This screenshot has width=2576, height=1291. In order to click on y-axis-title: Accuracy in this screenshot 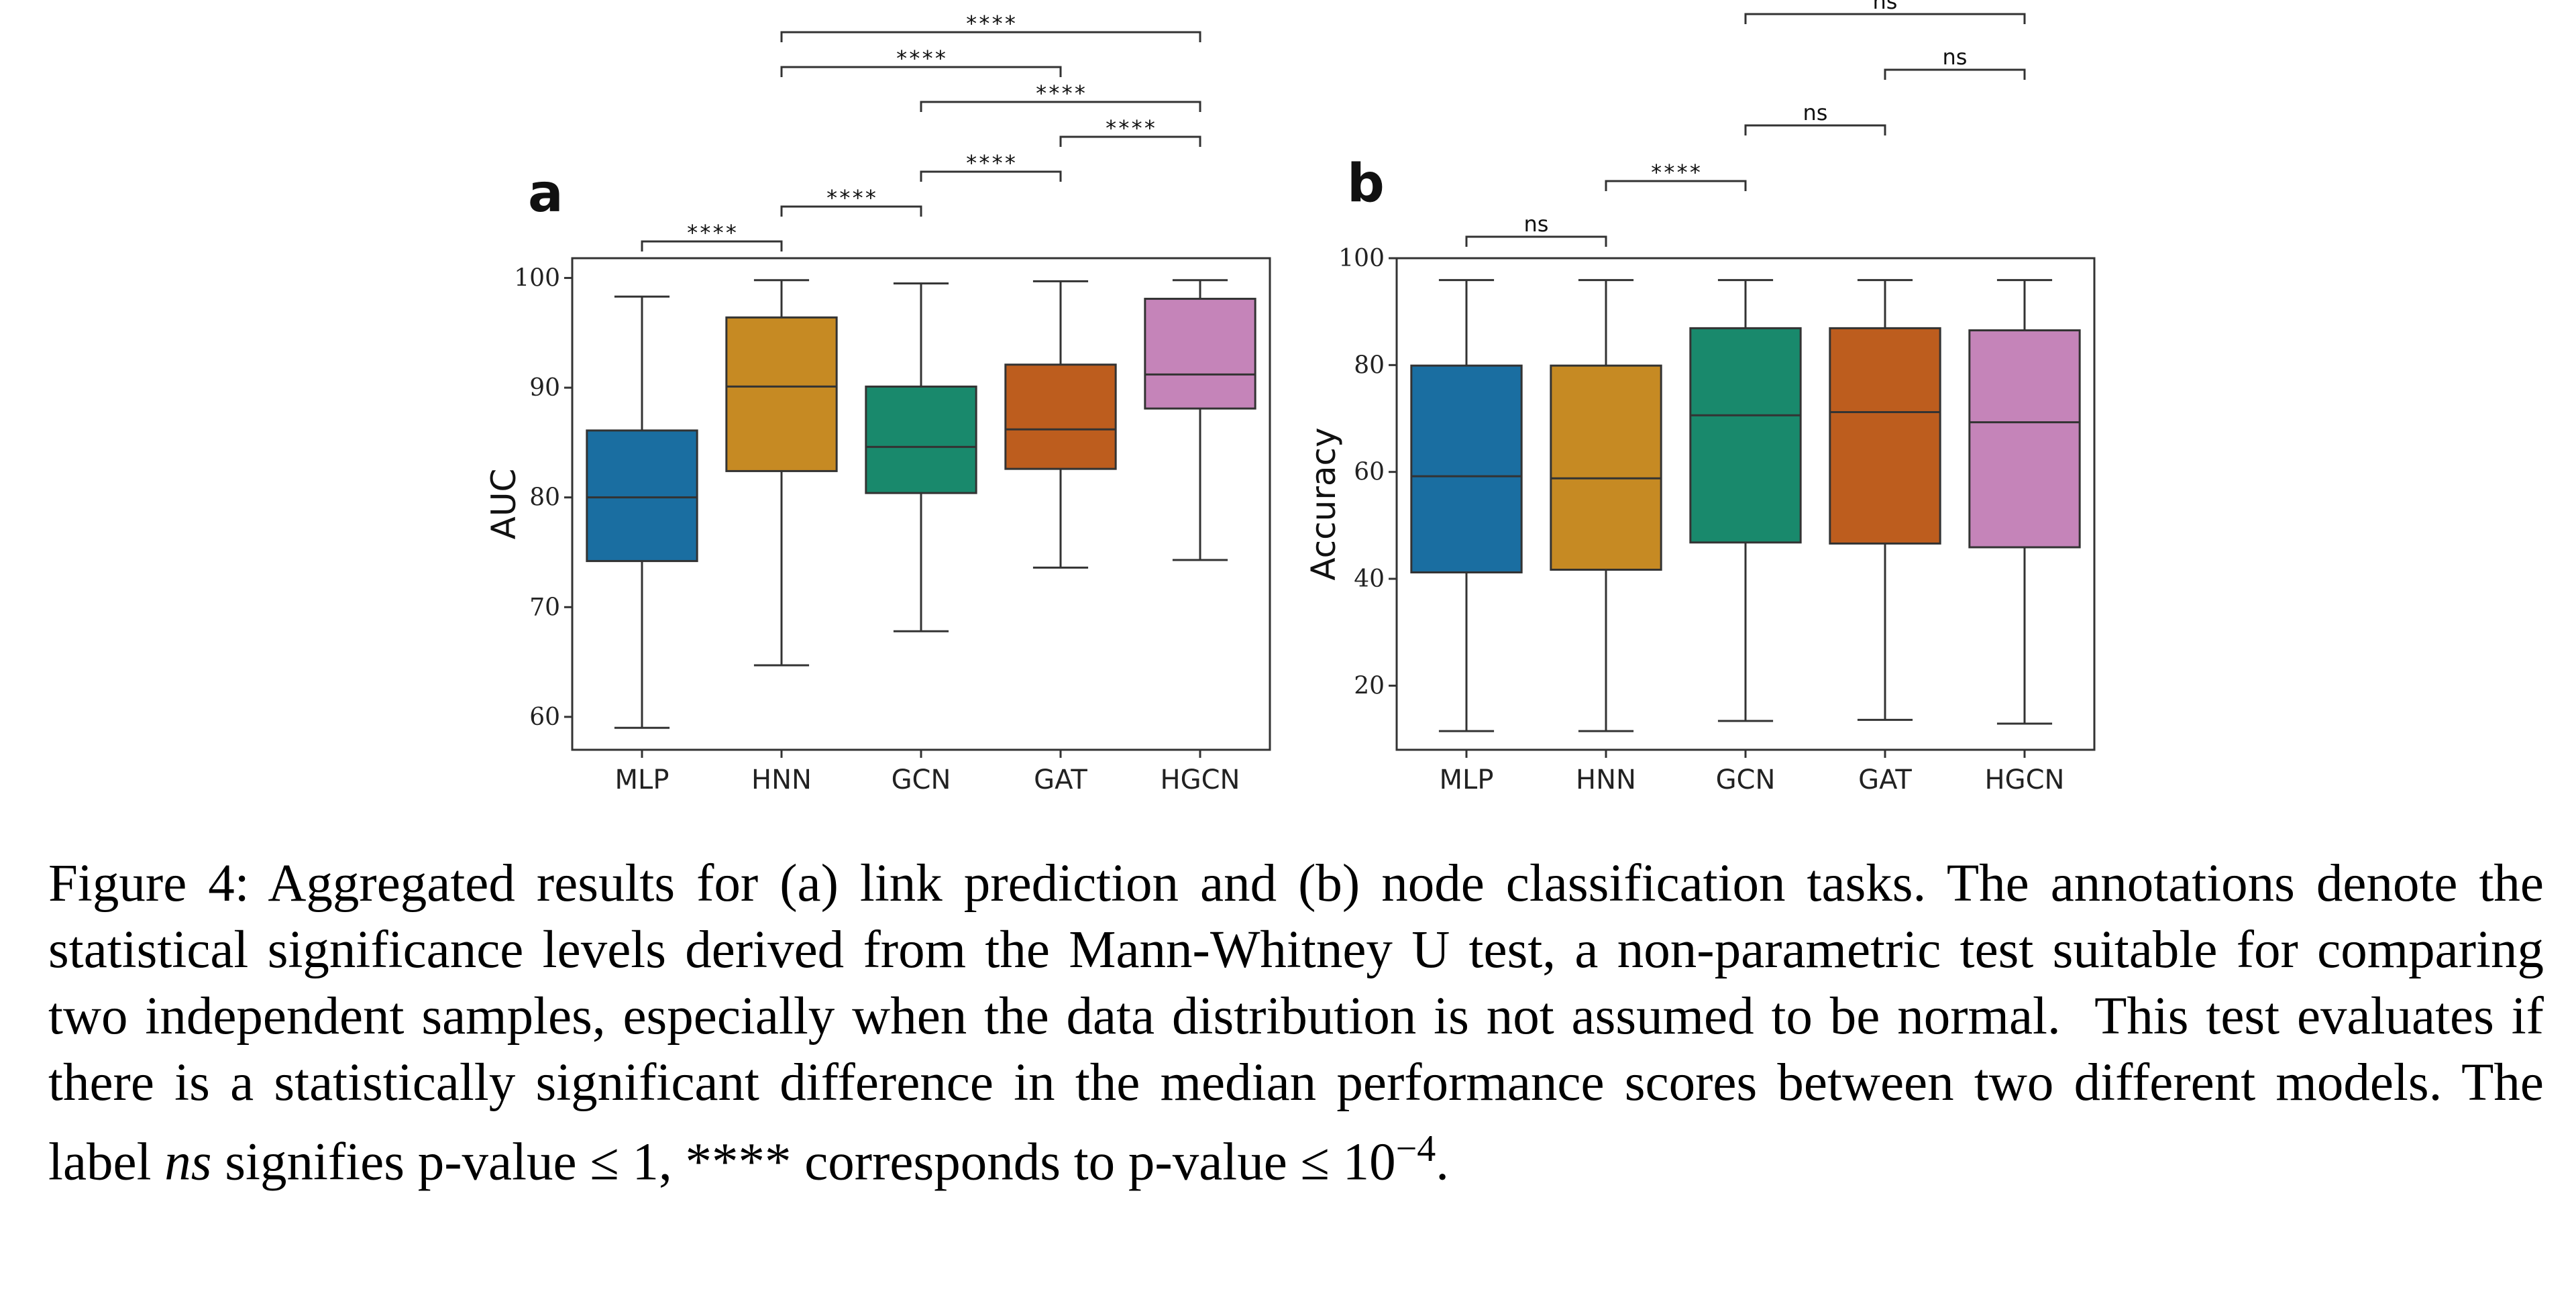, I will do `click(1323, 503)`.